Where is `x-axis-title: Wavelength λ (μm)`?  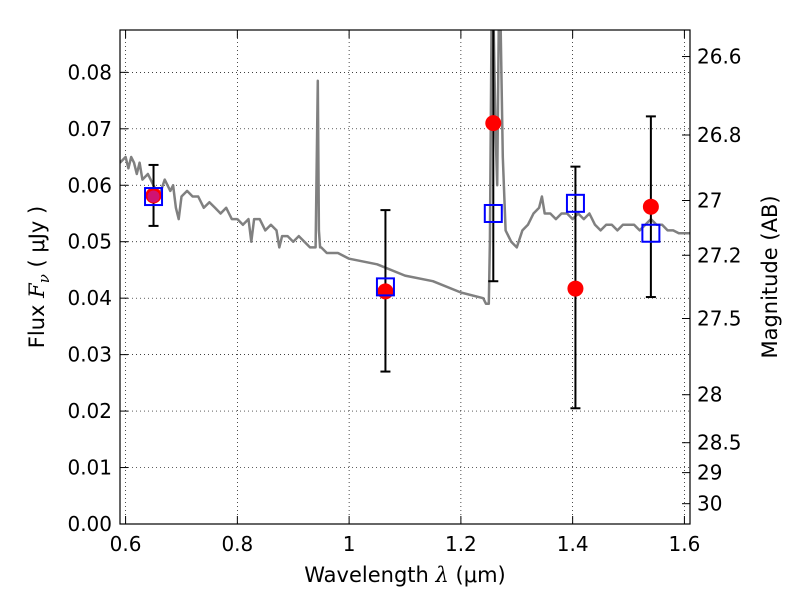
x-axis-title: Wavelength λ (μm) is located at coordinates (404, 575).